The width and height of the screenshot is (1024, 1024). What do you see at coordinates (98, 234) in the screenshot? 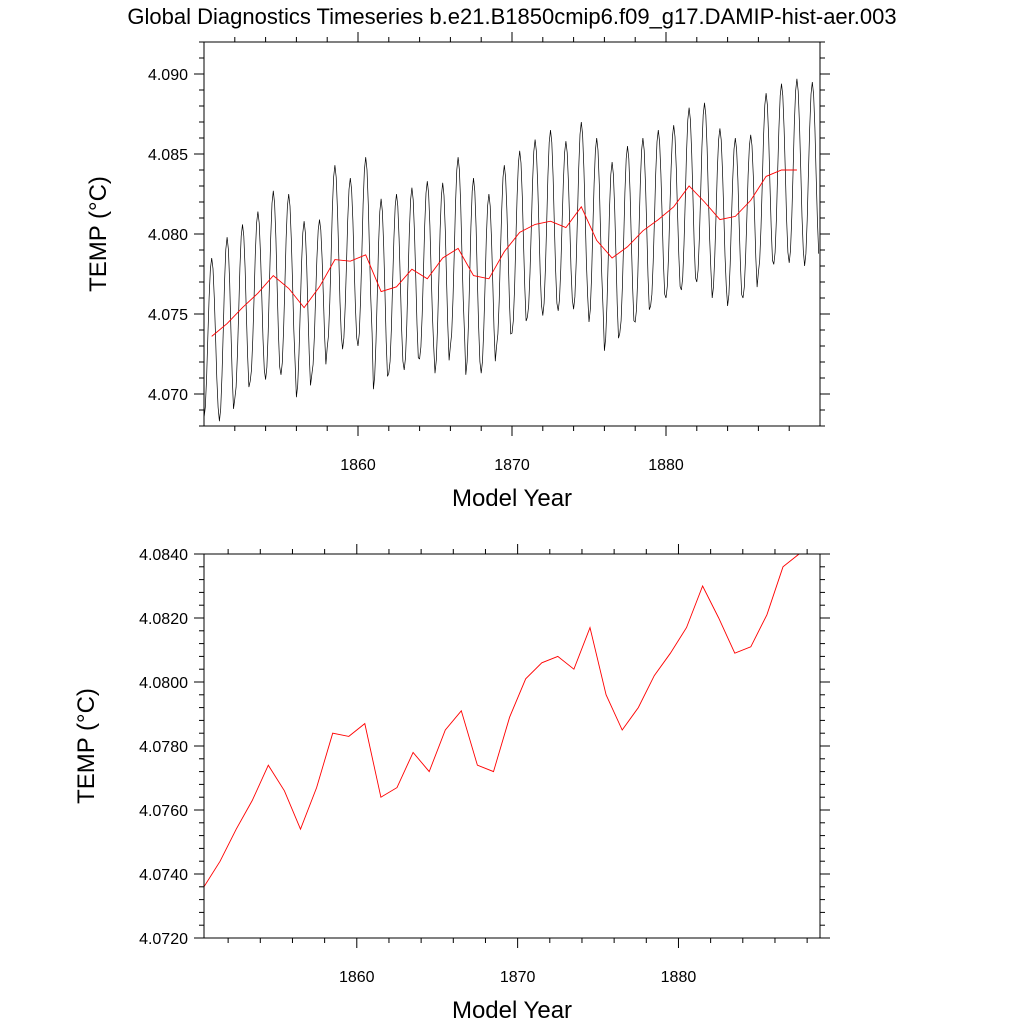
I see `chart-1-y-axis-label: TEMP (°C)` at bounding box center [98, 234].